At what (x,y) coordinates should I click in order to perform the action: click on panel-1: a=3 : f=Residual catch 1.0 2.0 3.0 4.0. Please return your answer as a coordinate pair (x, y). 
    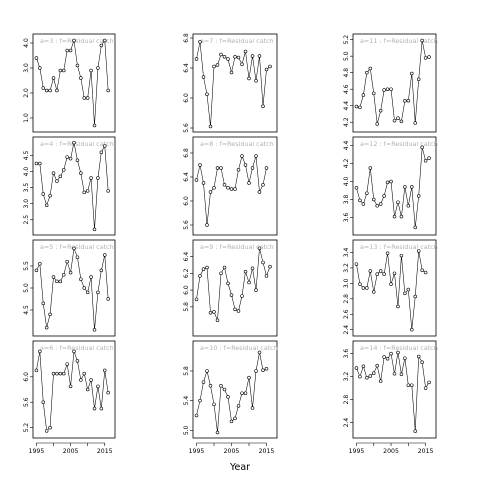
    Looking at the image, I should click on (69, 83).